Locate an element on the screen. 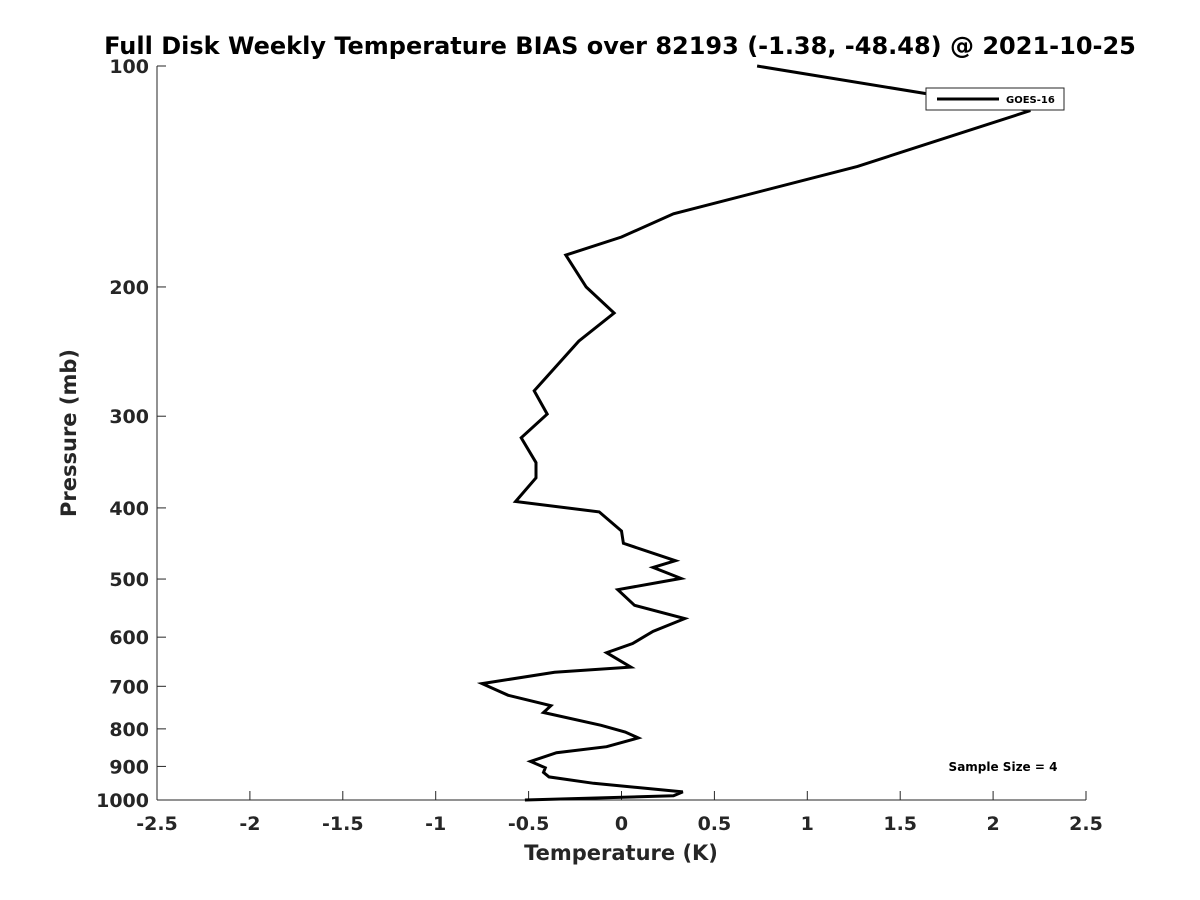  legend-label-goes-16: GOES-16 is located at coordinates (1030, 100).